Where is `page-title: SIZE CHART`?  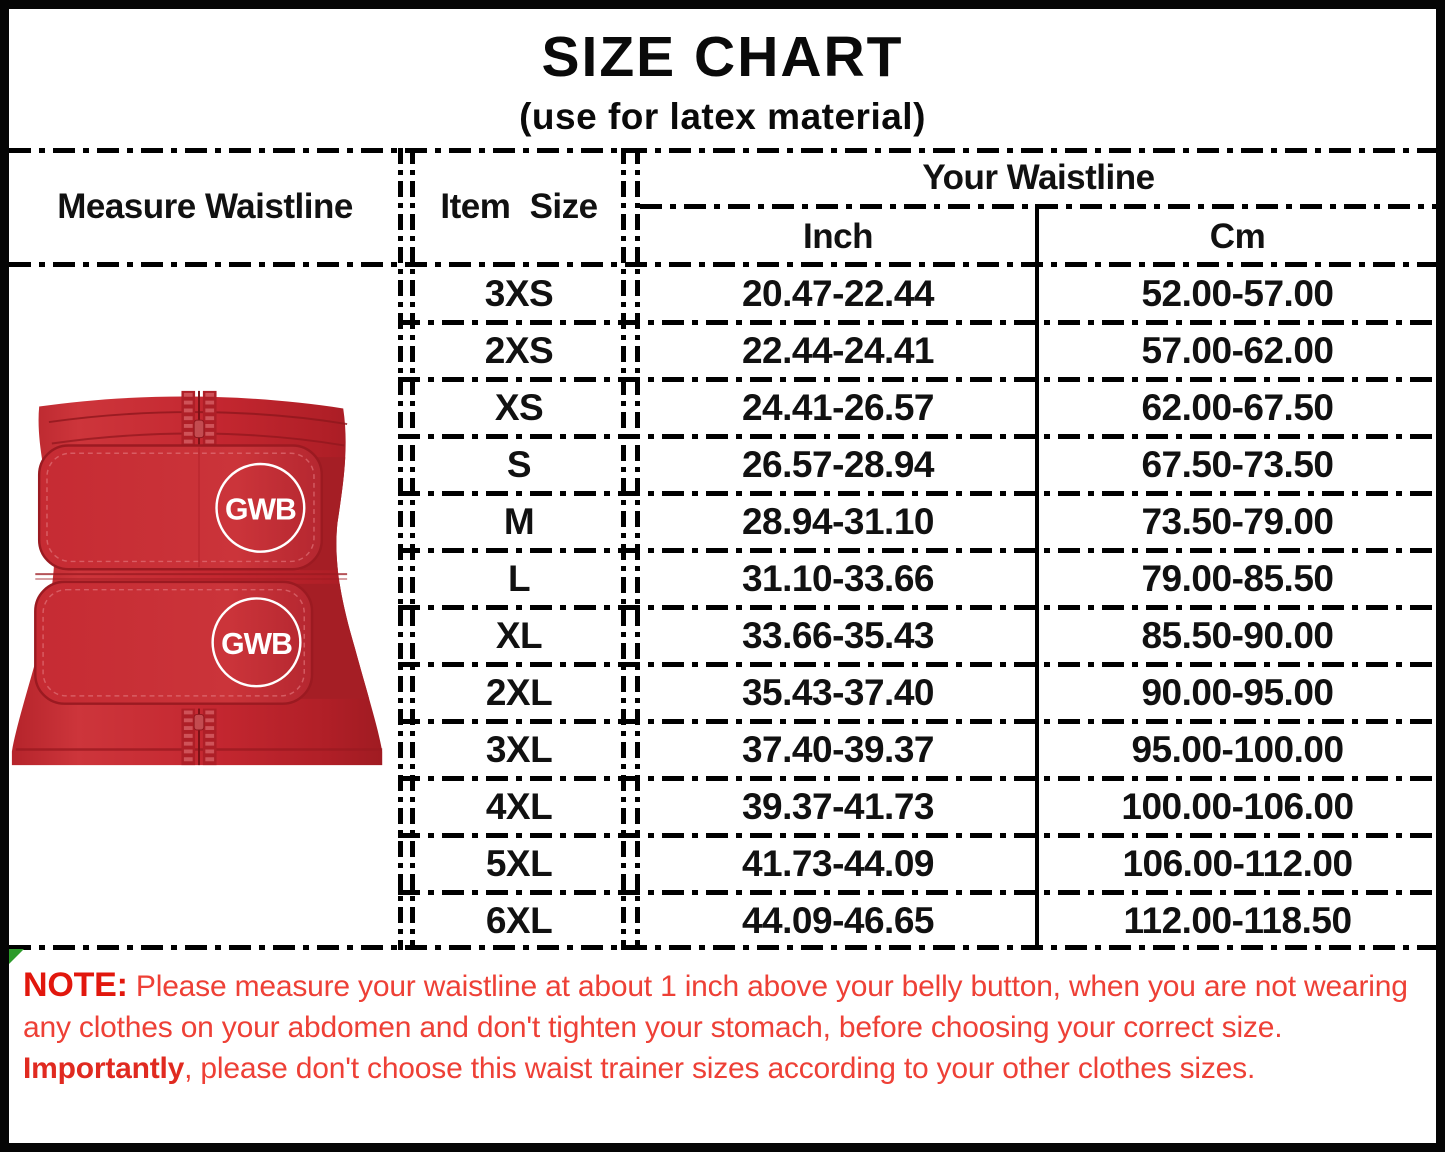
page-title: SIZE CHART is located at coordinates (722, 56).